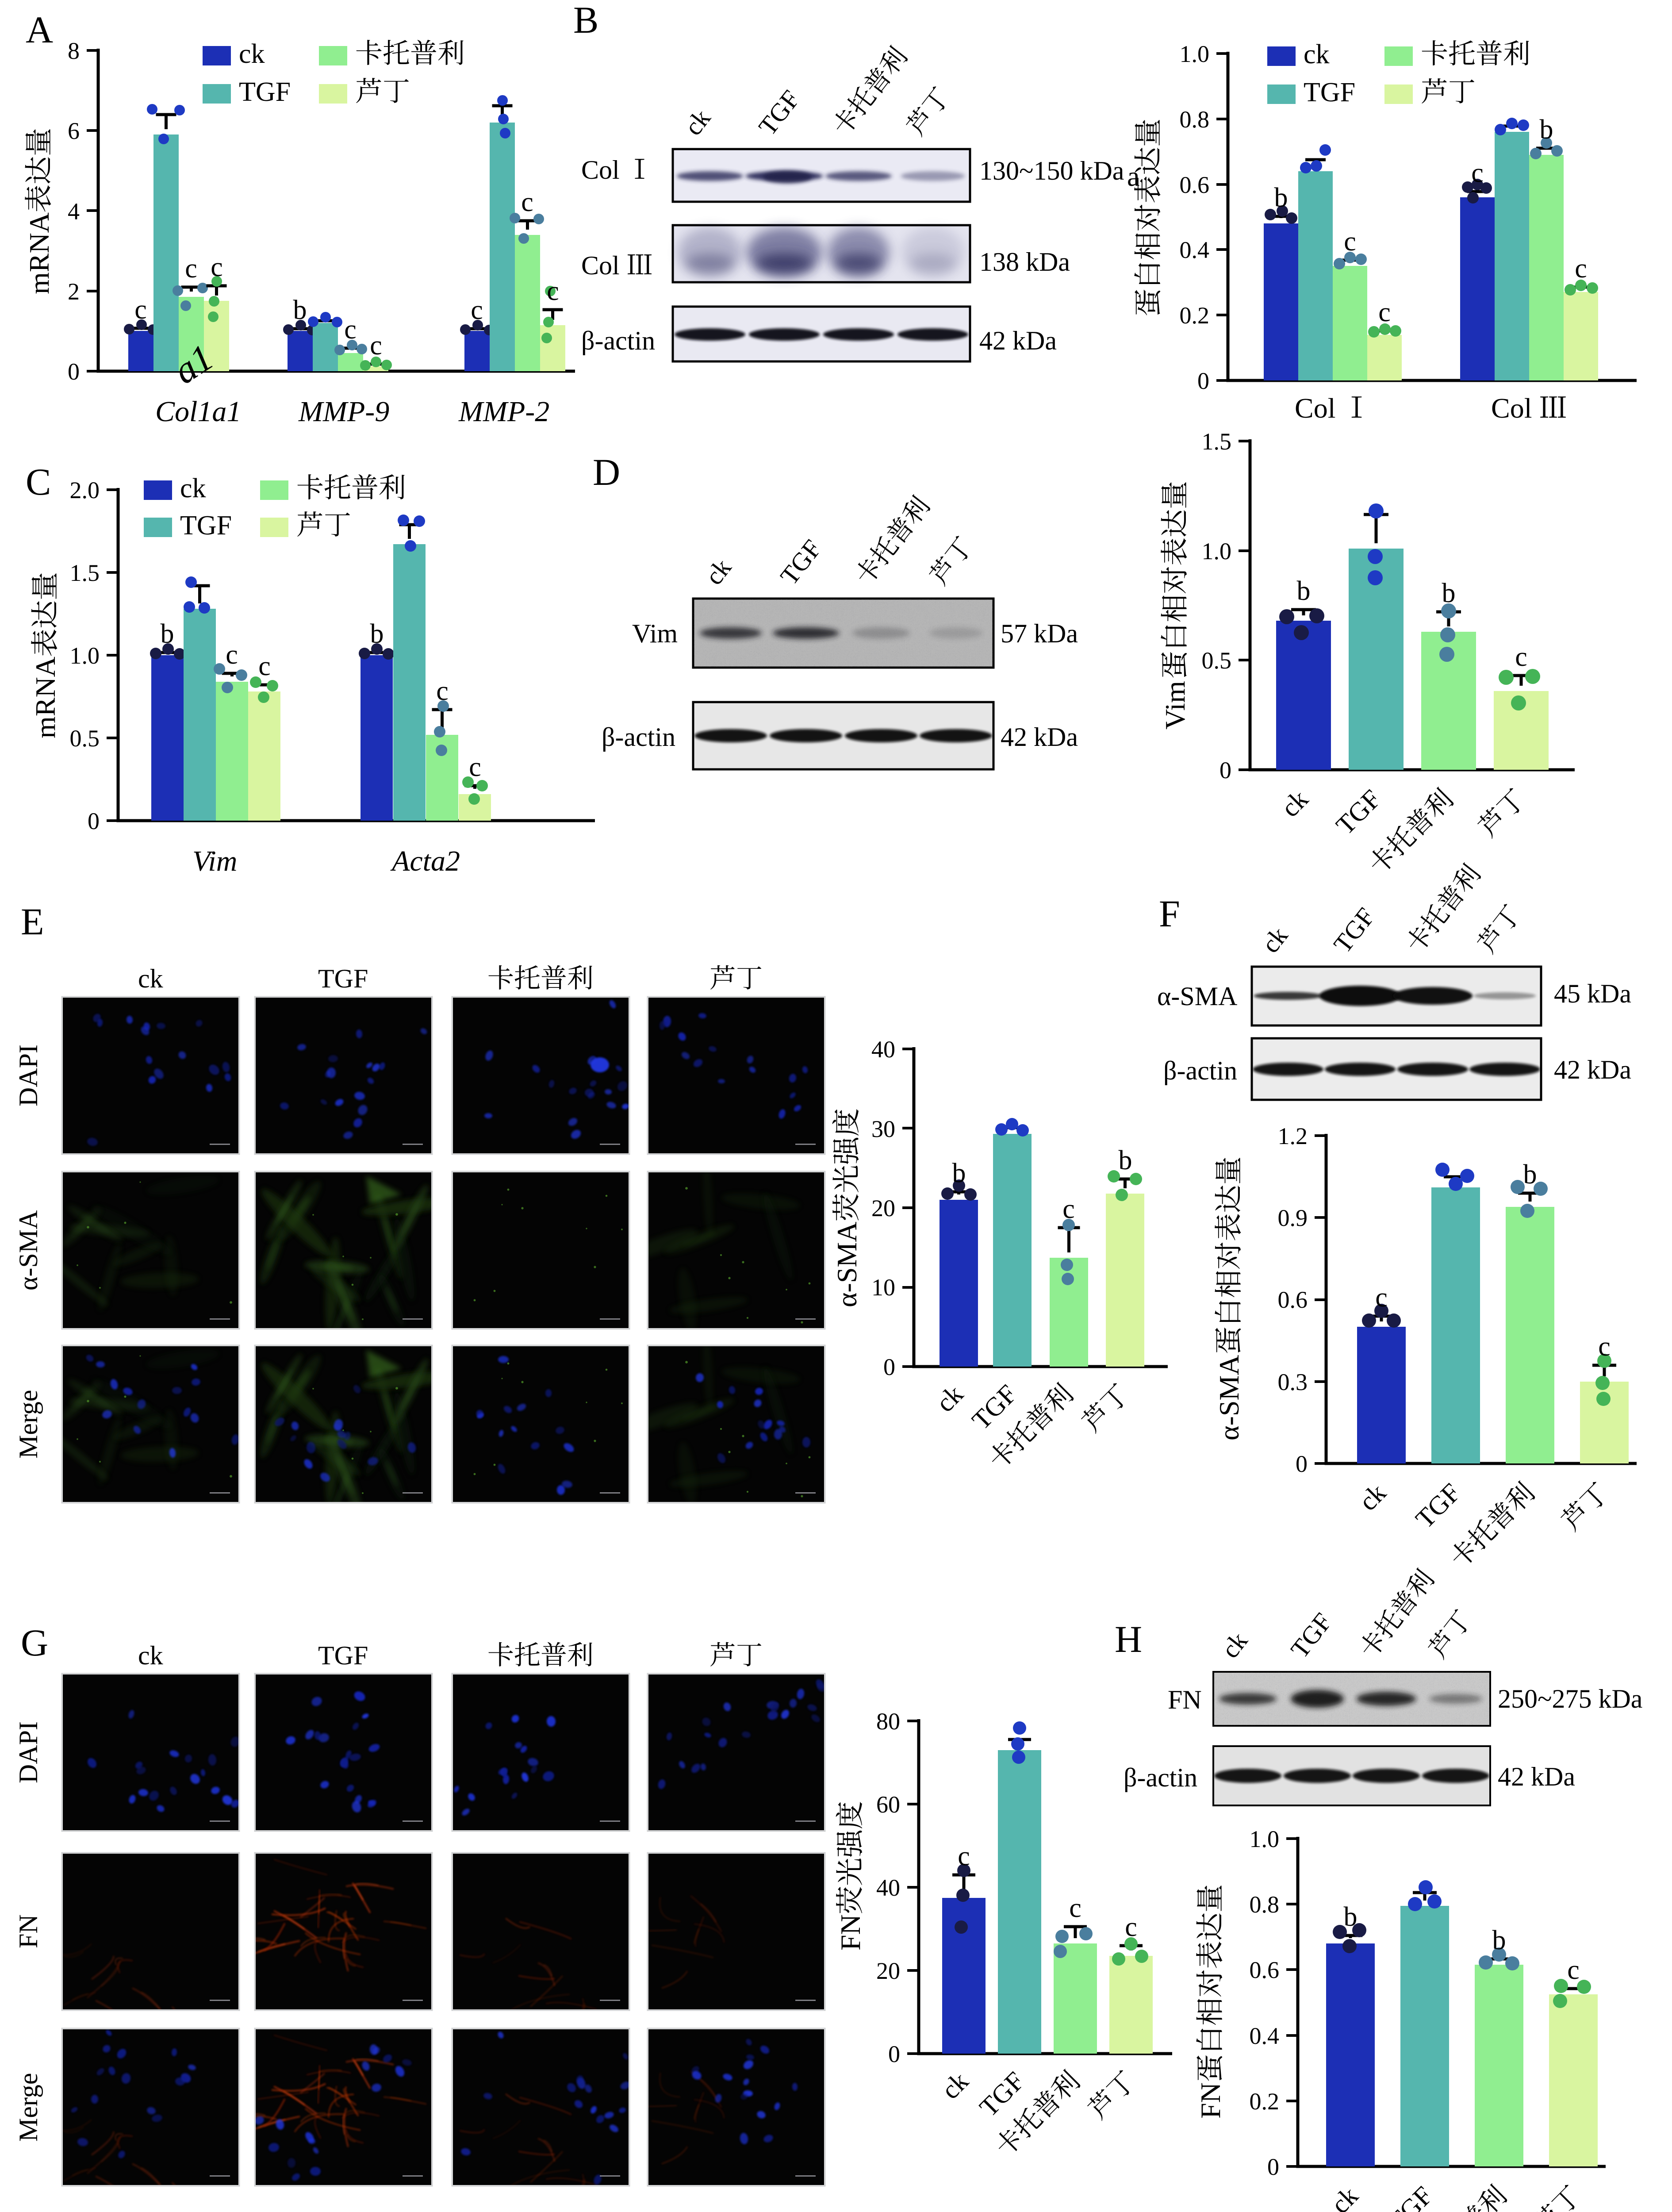 The height and width of the screenshot is (2212, 1672). What do you see at coordinates (1293, 1382) in the screenshot?
I see `svg-text: 0.3` at bounding box center [1293, 1382].